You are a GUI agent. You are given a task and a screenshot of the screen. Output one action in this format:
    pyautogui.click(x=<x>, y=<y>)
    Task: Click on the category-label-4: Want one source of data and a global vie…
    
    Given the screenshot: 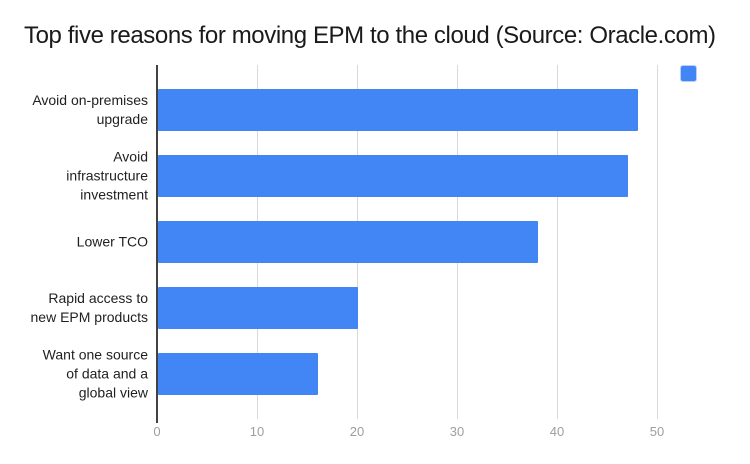 What is the action you would take?
    pyautogui.click(x=95, y=373)
    